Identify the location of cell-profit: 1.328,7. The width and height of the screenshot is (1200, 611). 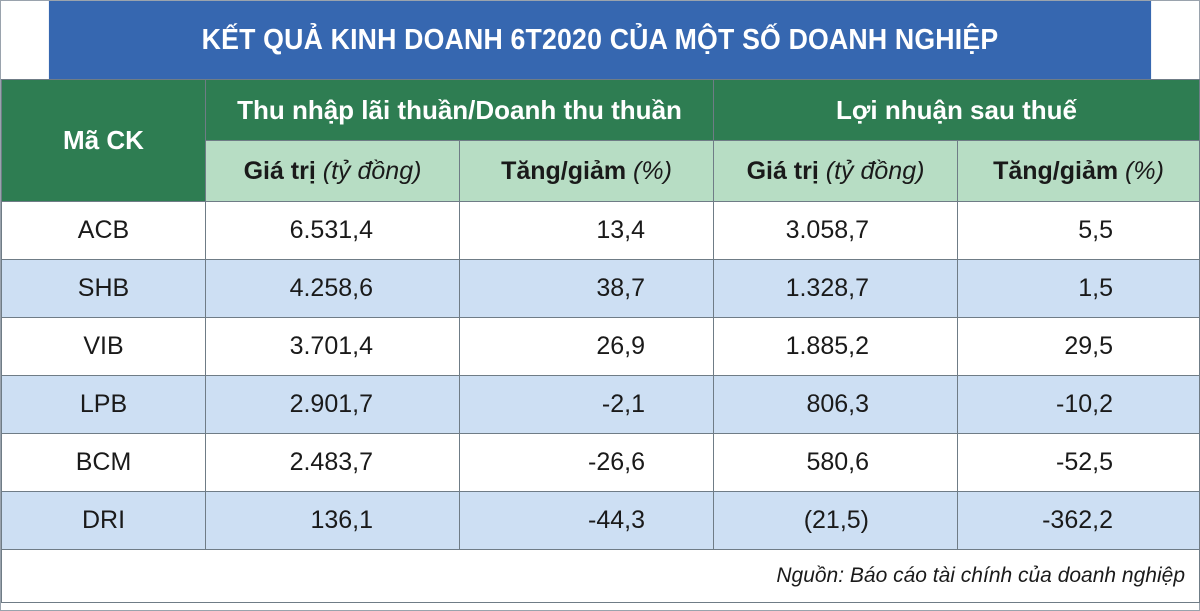
(835, 288).